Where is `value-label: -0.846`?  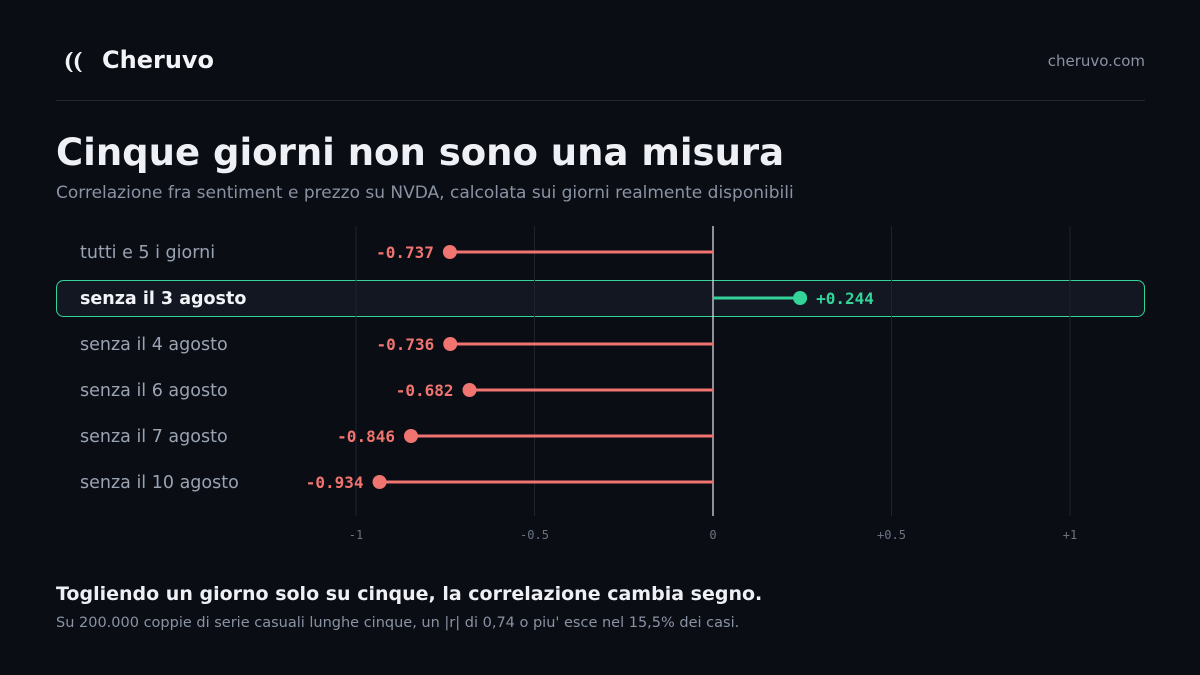
value-label: -0.846 is located at coordinates (366, 436).